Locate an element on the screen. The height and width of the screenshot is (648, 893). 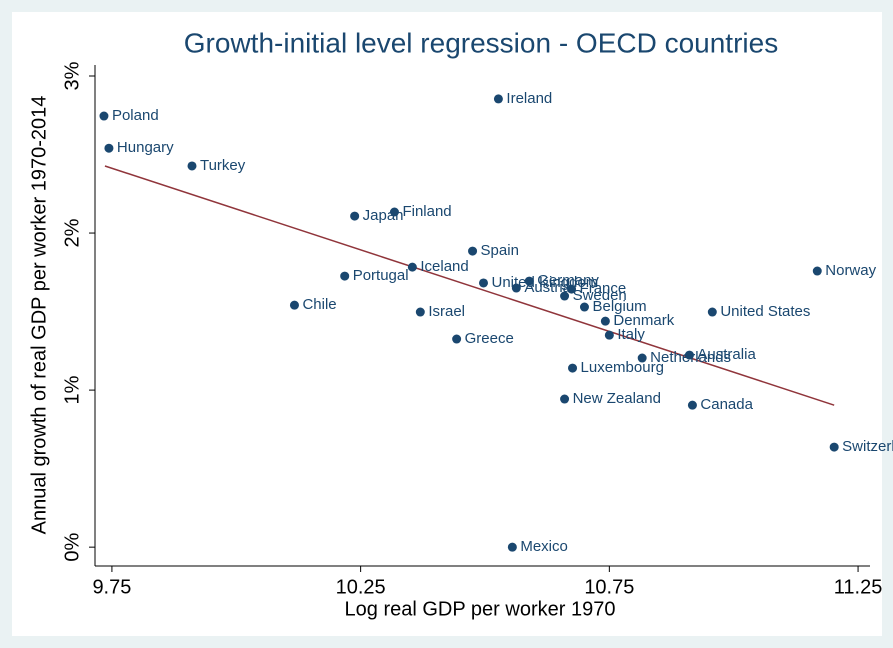
point-label: Israel is located at coordinates (446, 311).